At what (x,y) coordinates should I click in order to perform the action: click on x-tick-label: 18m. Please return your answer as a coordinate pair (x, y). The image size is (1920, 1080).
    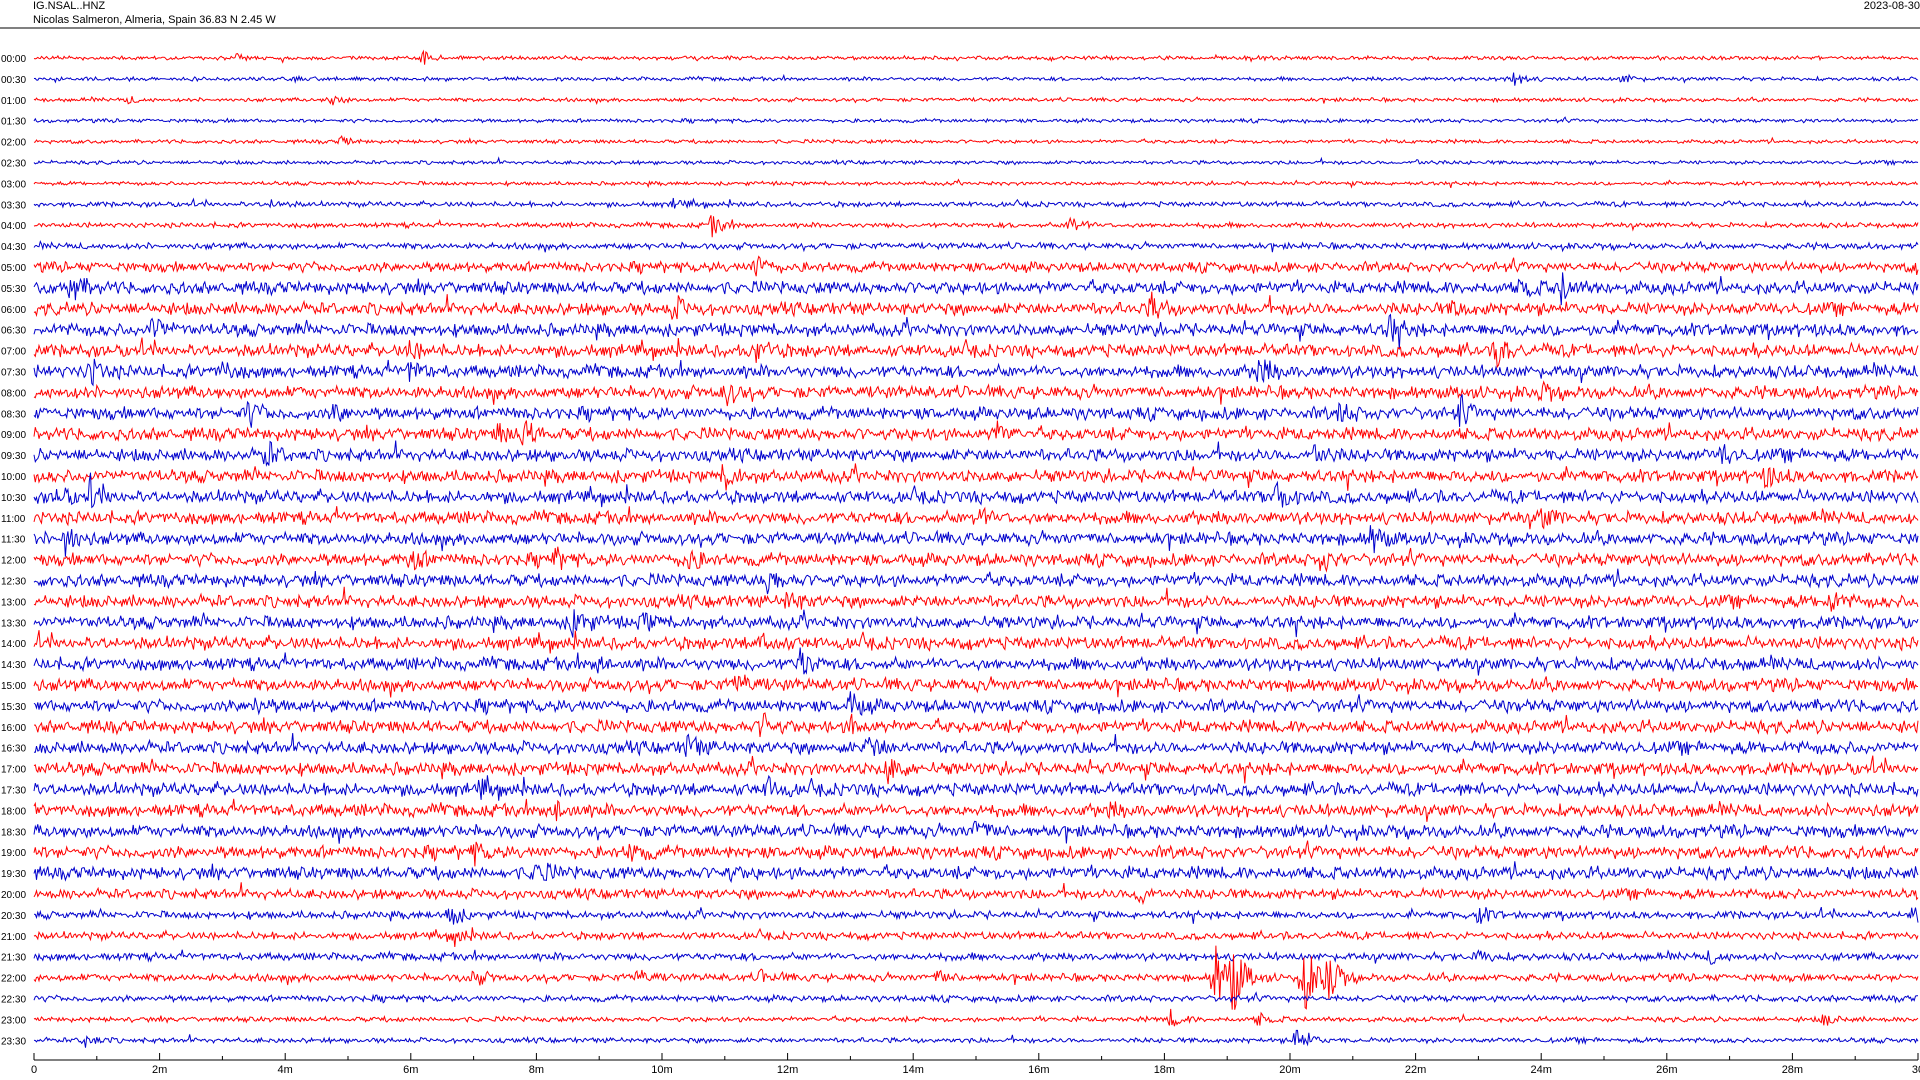
    Looking at the image, I should click on (1164, 1070).